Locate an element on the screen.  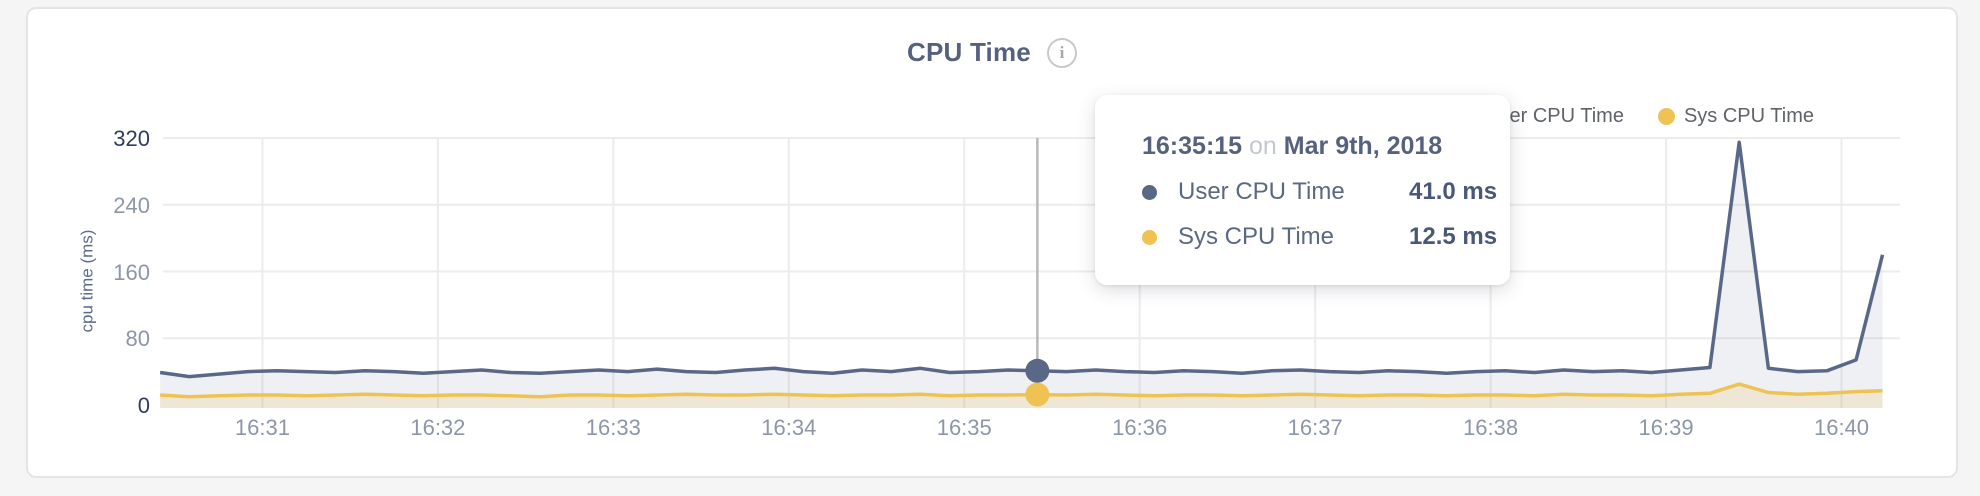
tooltip-row-label: User CPU Time is located at coordinates (1261, 191).